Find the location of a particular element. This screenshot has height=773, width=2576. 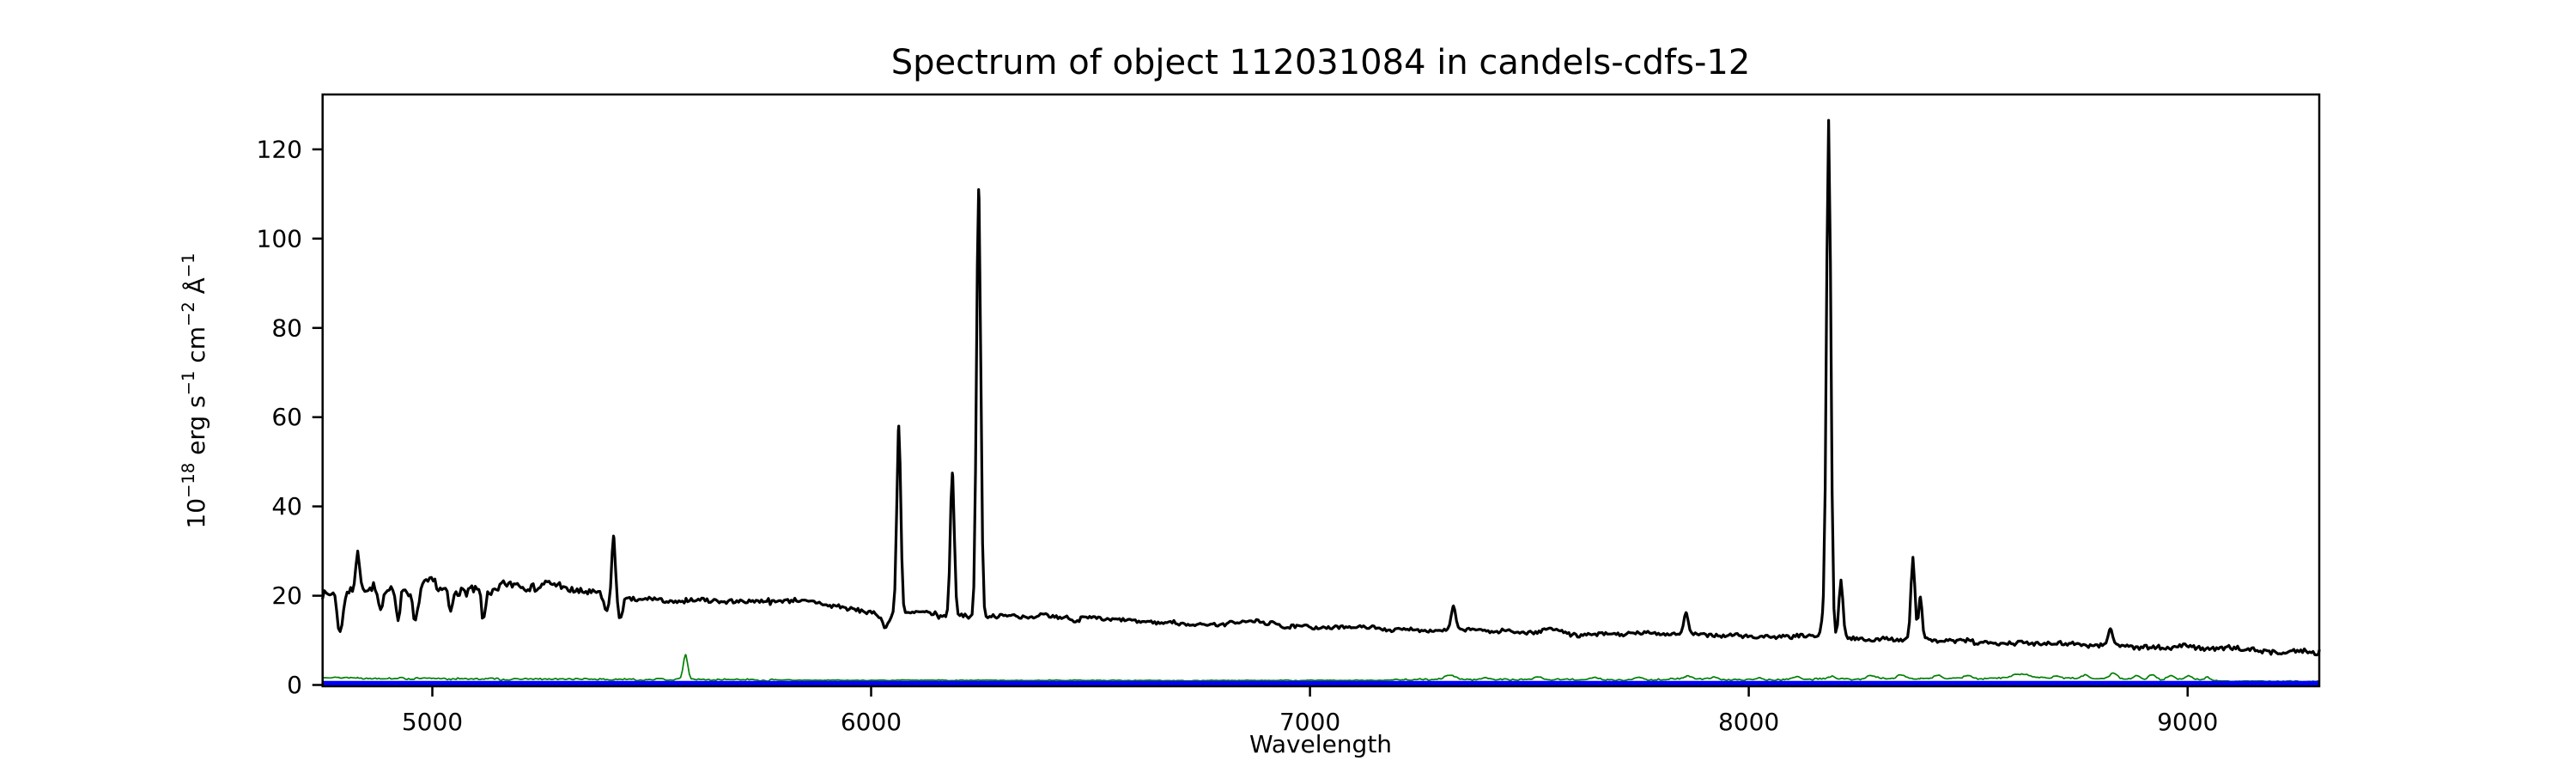

x-tick-label: 5000 is located at coordinates (432, 722).